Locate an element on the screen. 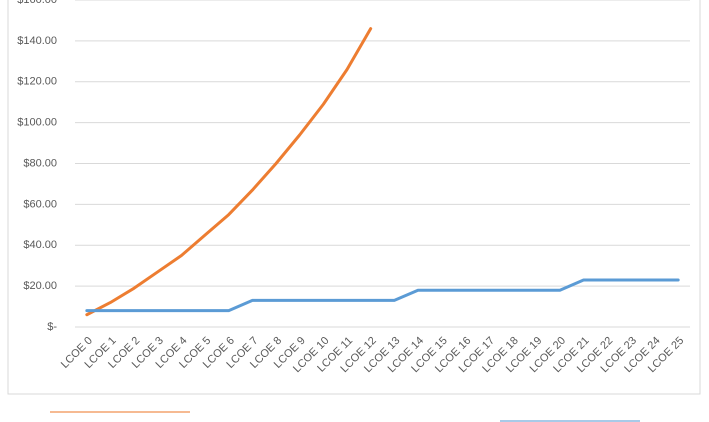 Image resolution: width=709 pixels, height=422 pixels. y-tick-label: $40.00 is located at coordinates (40, 245).